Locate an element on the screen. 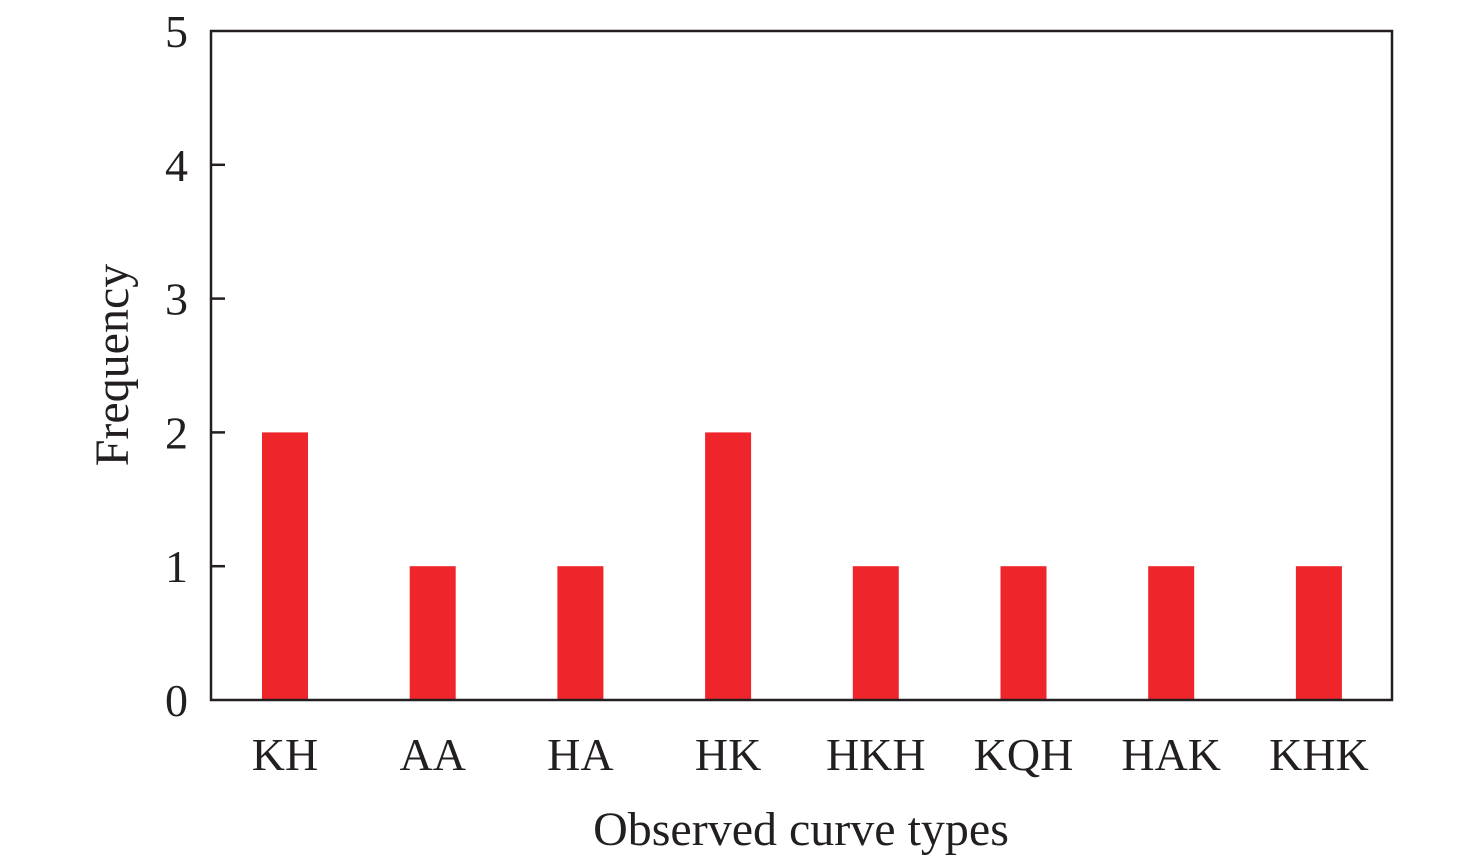 The height and width of the screenshot is (860, 1476). y-tick-label-1: 1 is located at coordinates (176, 566).